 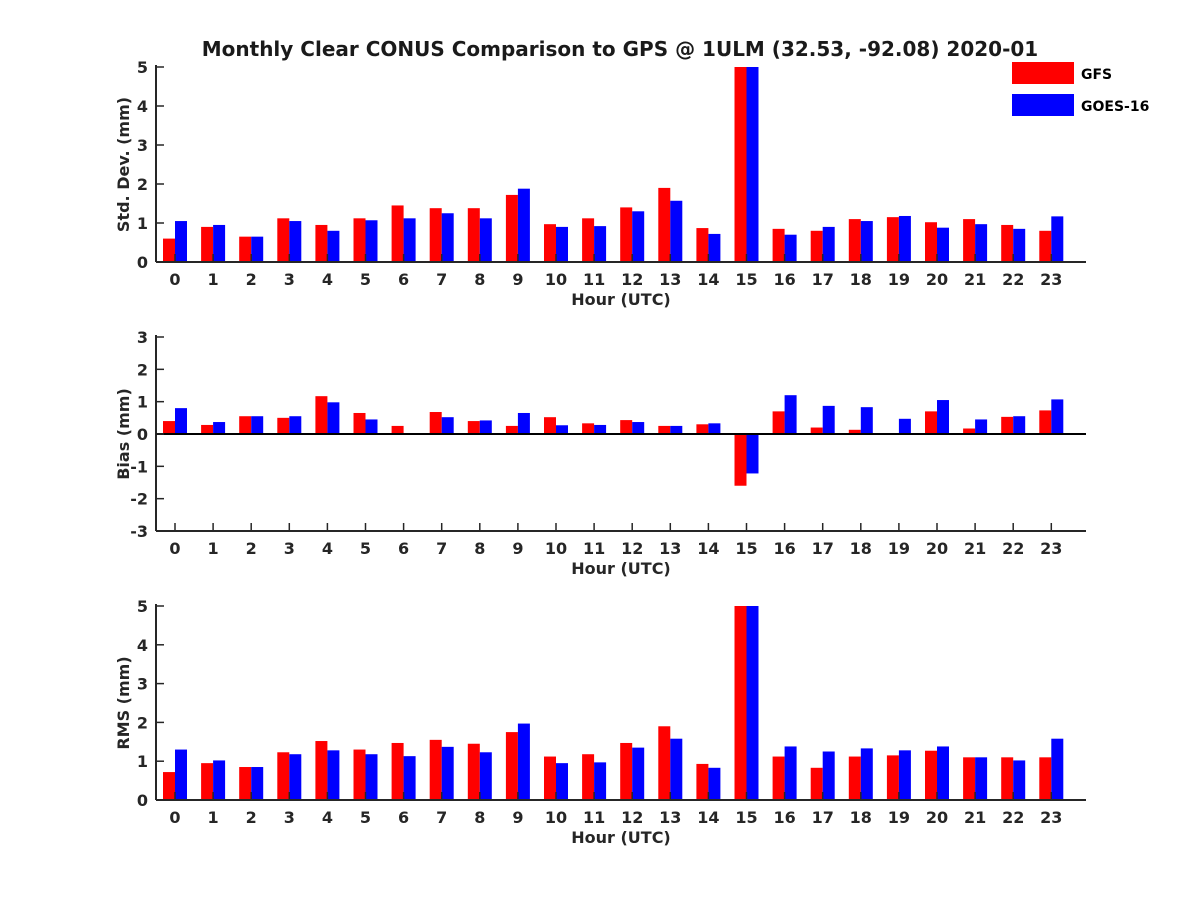 I want to click on x-tick-label-stddev-6: 6, so click(x=403, y=279).